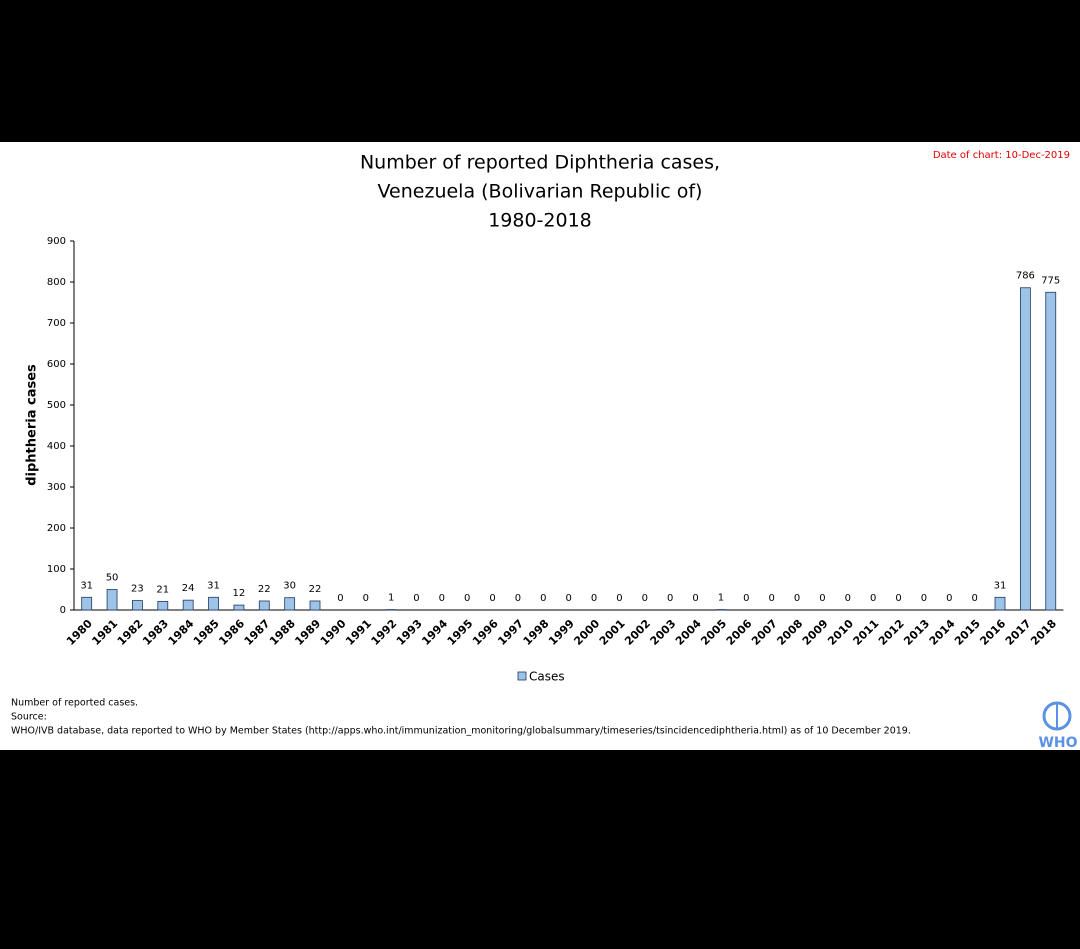 The image size is (1080, 949). Describe the element at coordinates (56, 241) in the screenshot. I see `y-tick-label: 900` at that location.